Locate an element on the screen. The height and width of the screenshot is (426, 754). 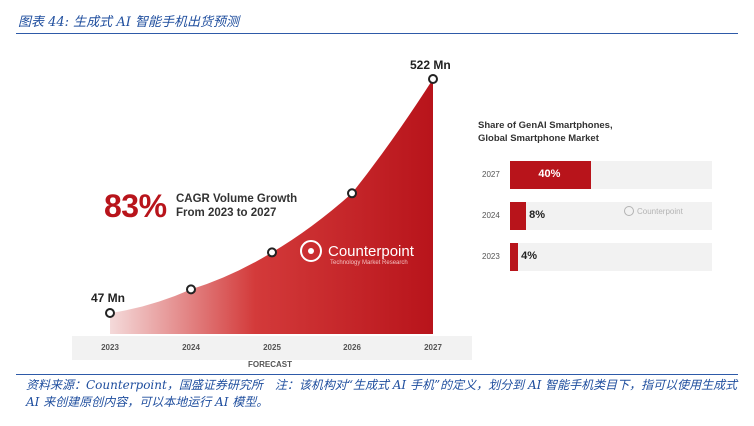
x-tick-2027: 2027 is located at coordinates (433, 347).